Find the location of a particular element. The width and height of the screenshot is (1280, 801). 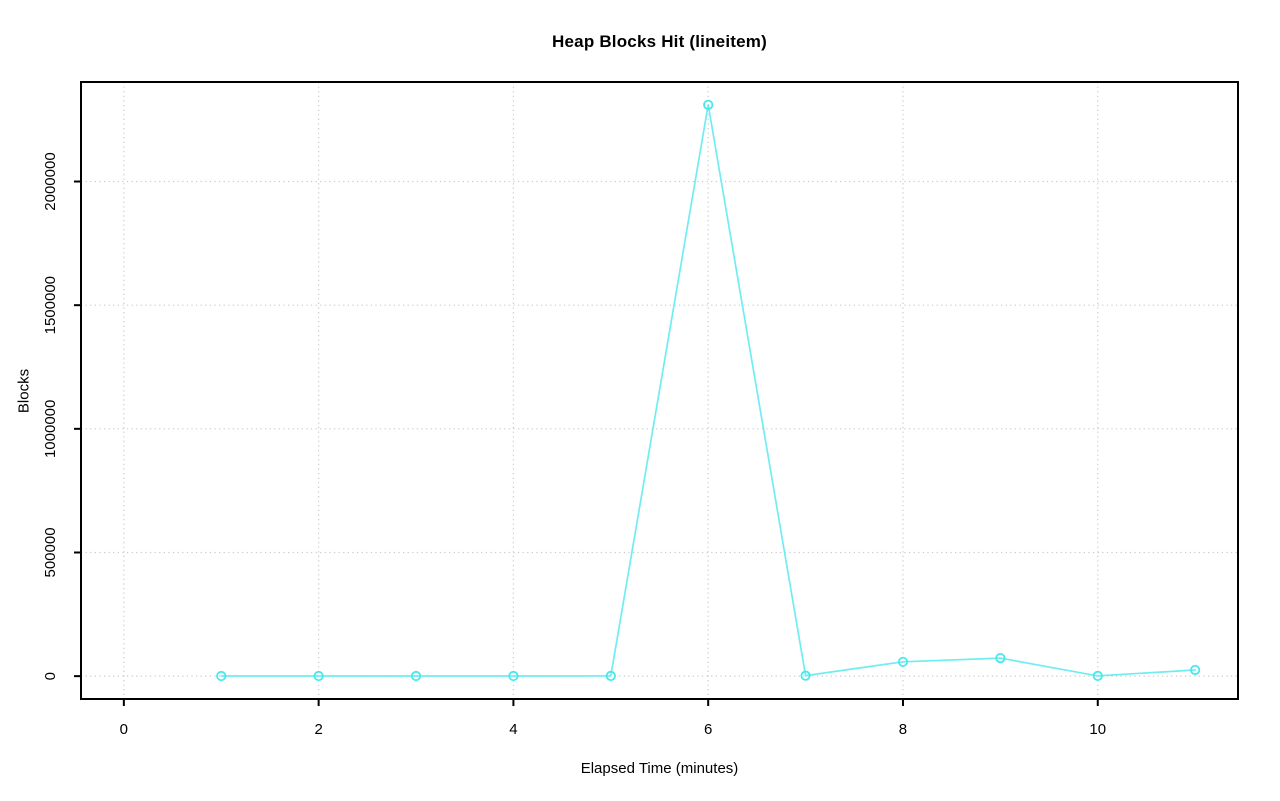

x-tick-label: 8 is located at coordinates (903, 729).